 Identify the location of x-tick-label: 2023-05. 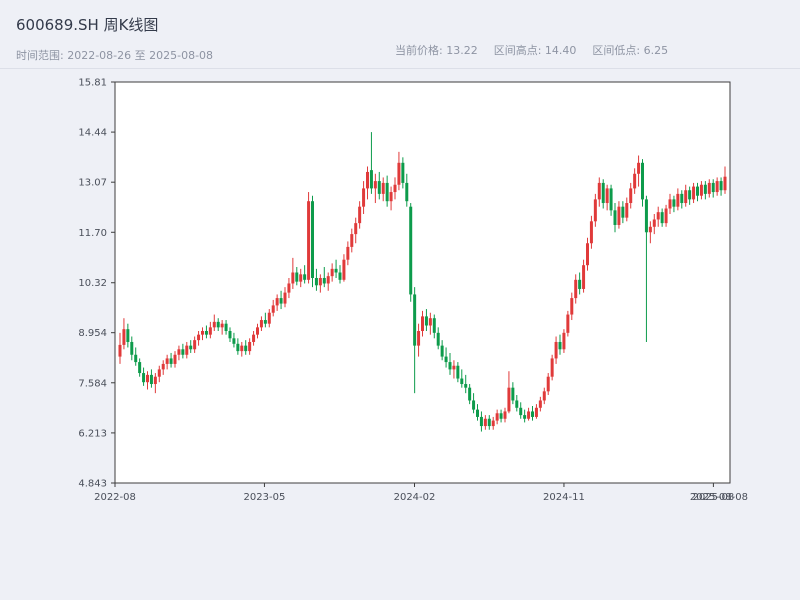
(265, 497).